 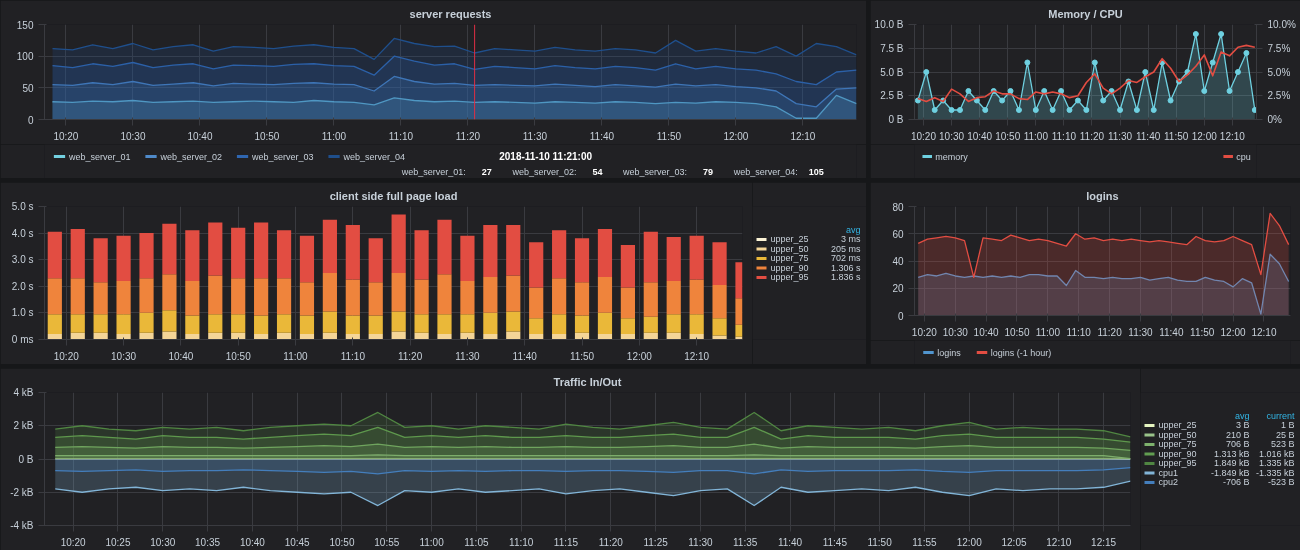 I want to click on legend-label: cpu1, so click(x=1168, y=472).